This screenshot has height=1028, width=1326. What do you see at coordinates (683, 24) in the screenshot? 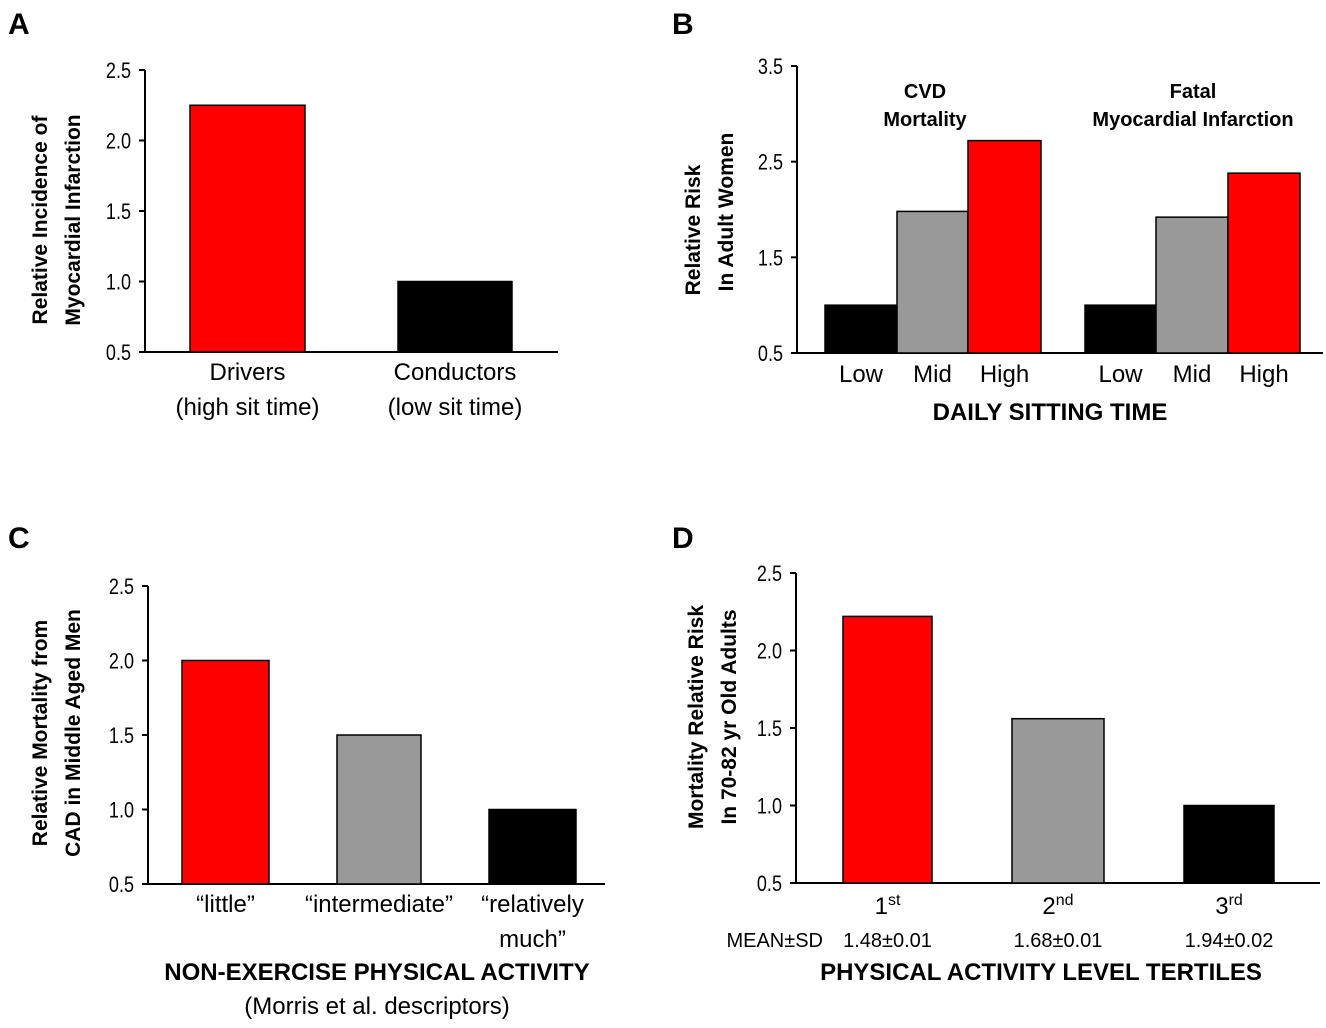
I see `panel-label-b: B` at bounding box center [683, 24].